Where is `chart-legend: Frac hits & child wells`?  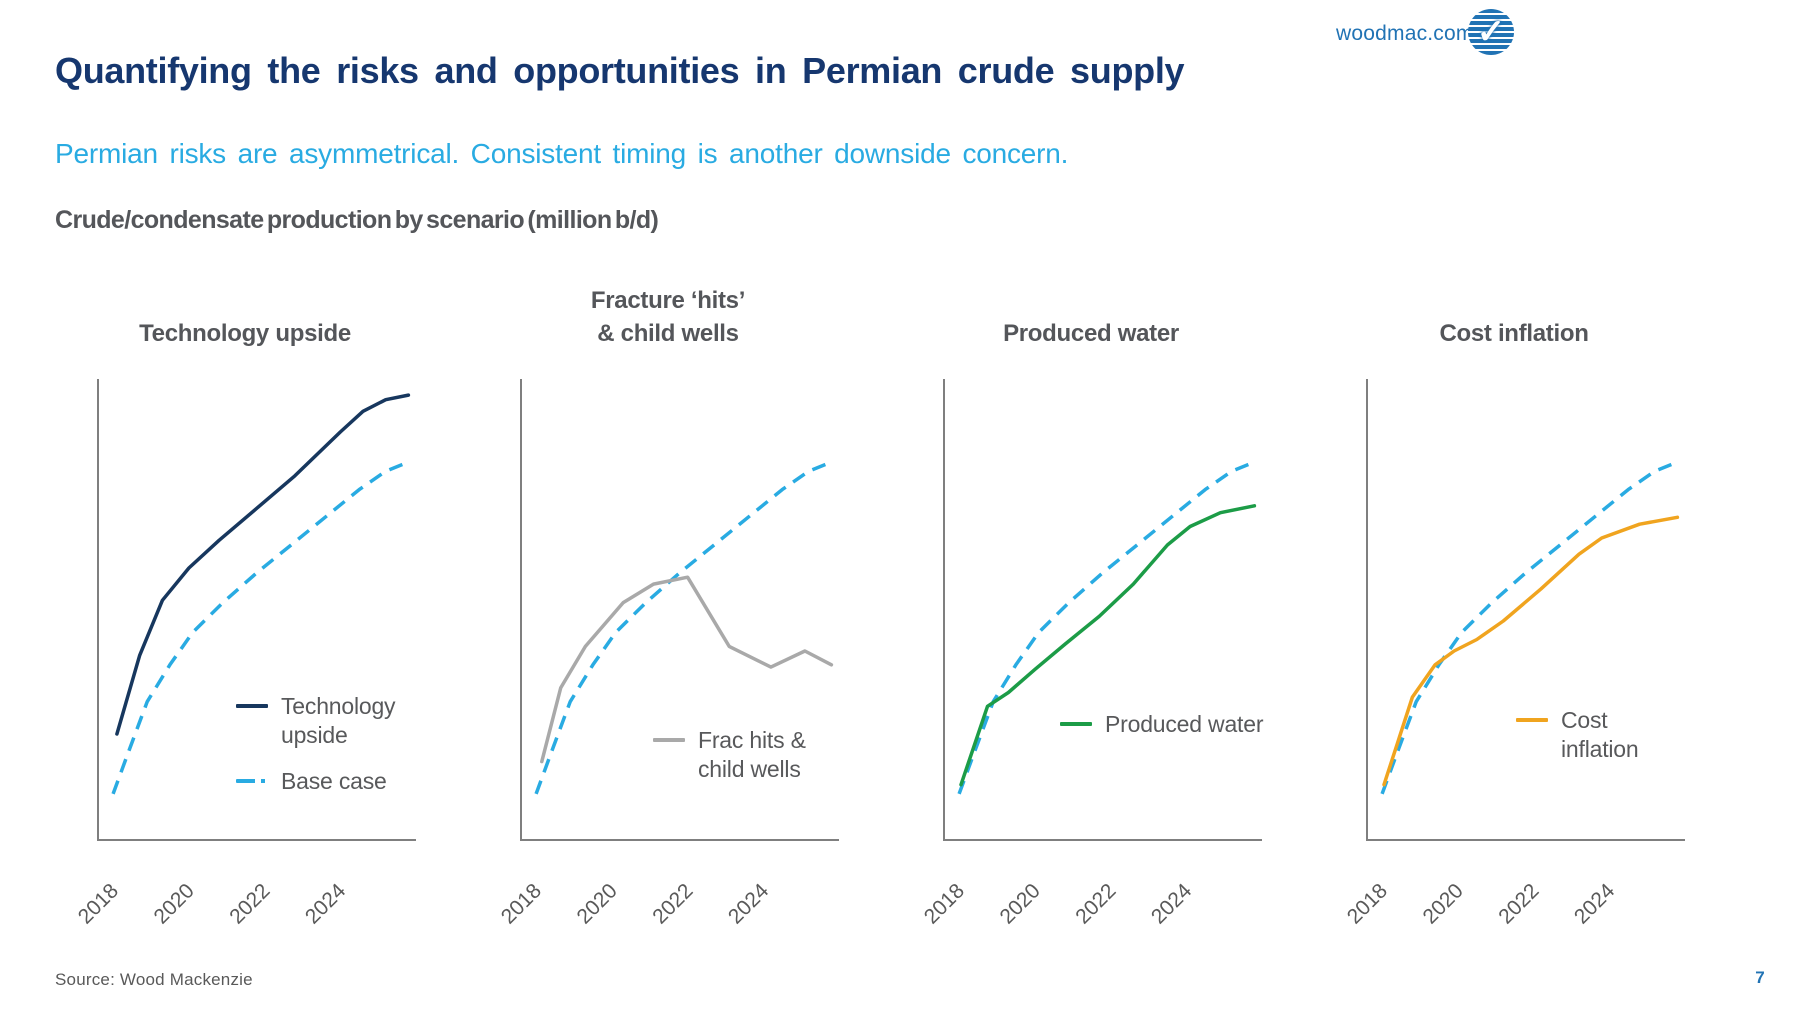 chart-legend: Frac hits & child wells is located at coordinates (748, 755).